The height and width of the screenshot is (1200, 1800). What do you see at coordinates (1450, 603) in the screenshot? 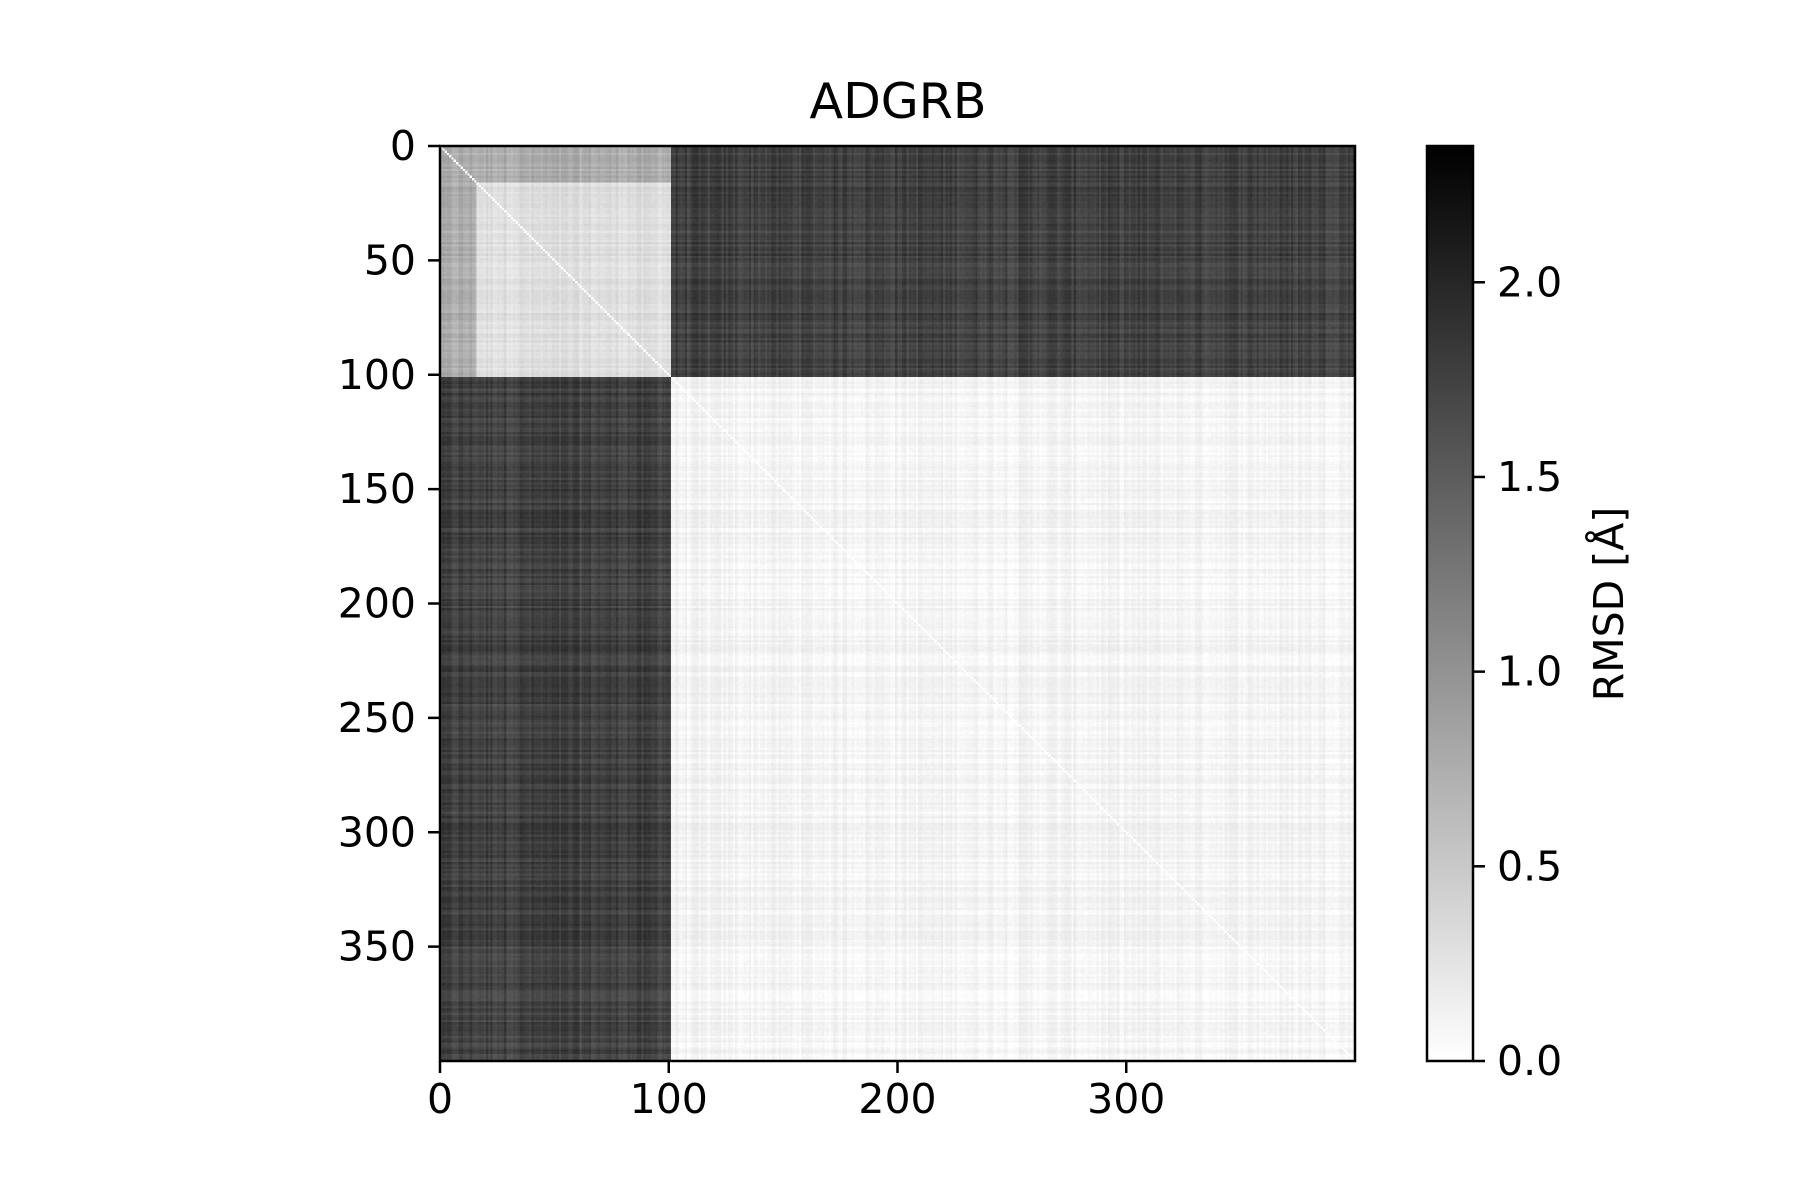
I see `colorbar` at bounding box center [1450, 603].